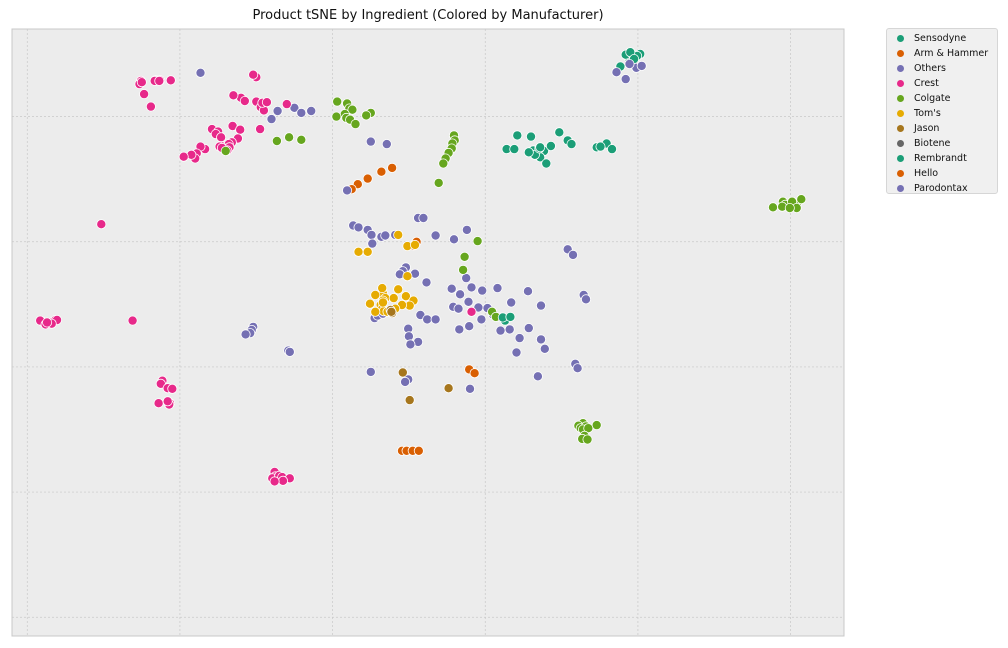 This screenshot has height=648, width=1008. I want to click on legend-item: Jason, so click(942, 128).